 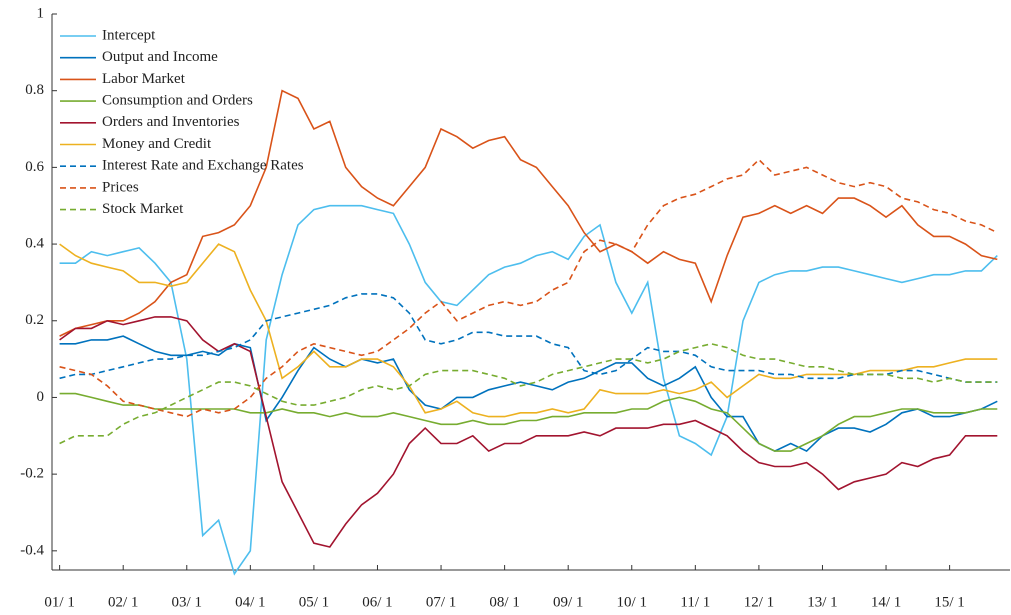 I want to click on x-tick-label: 01/ 1, so click(x=59, y=602).